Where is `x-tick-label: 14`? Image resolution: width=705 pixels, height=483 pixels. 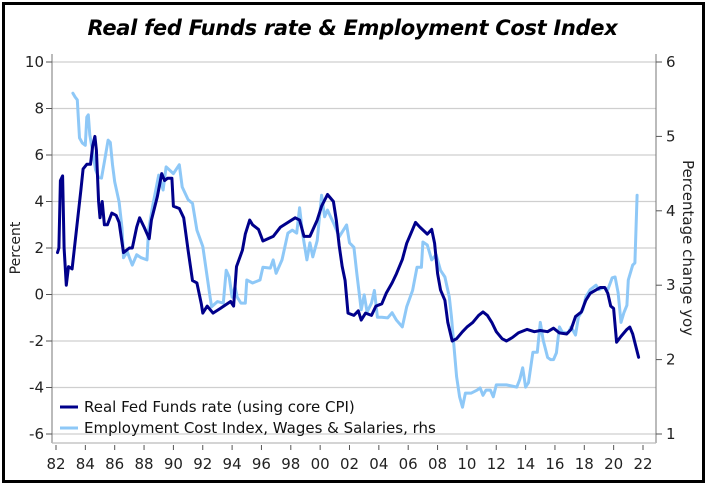 x-tick-label: 14 is located at coordinates (525, 464).